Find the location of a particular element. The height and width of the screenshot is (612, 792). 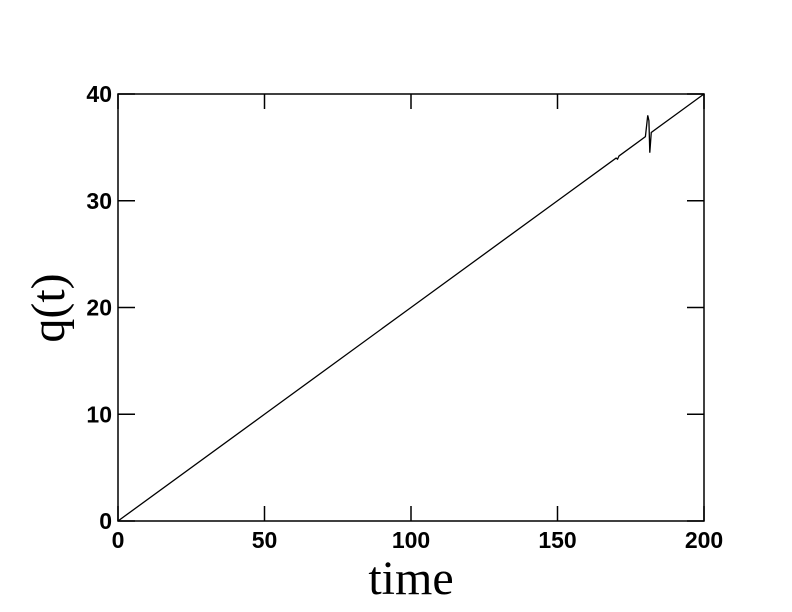

y-tick-label: 40 is located at coordinates (99, 94).